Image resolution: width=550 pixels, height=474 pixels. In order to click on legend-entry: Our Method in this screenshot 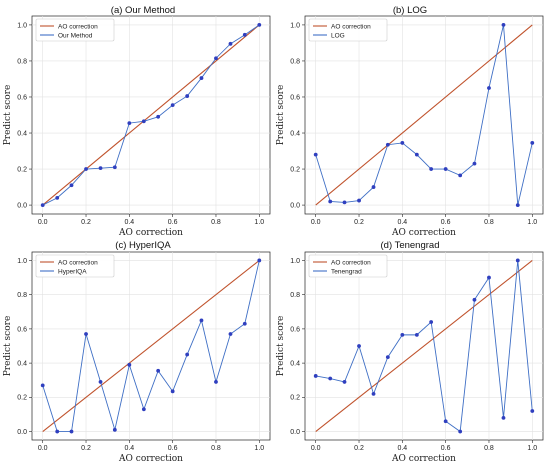, I will do `click(75, 35)`.